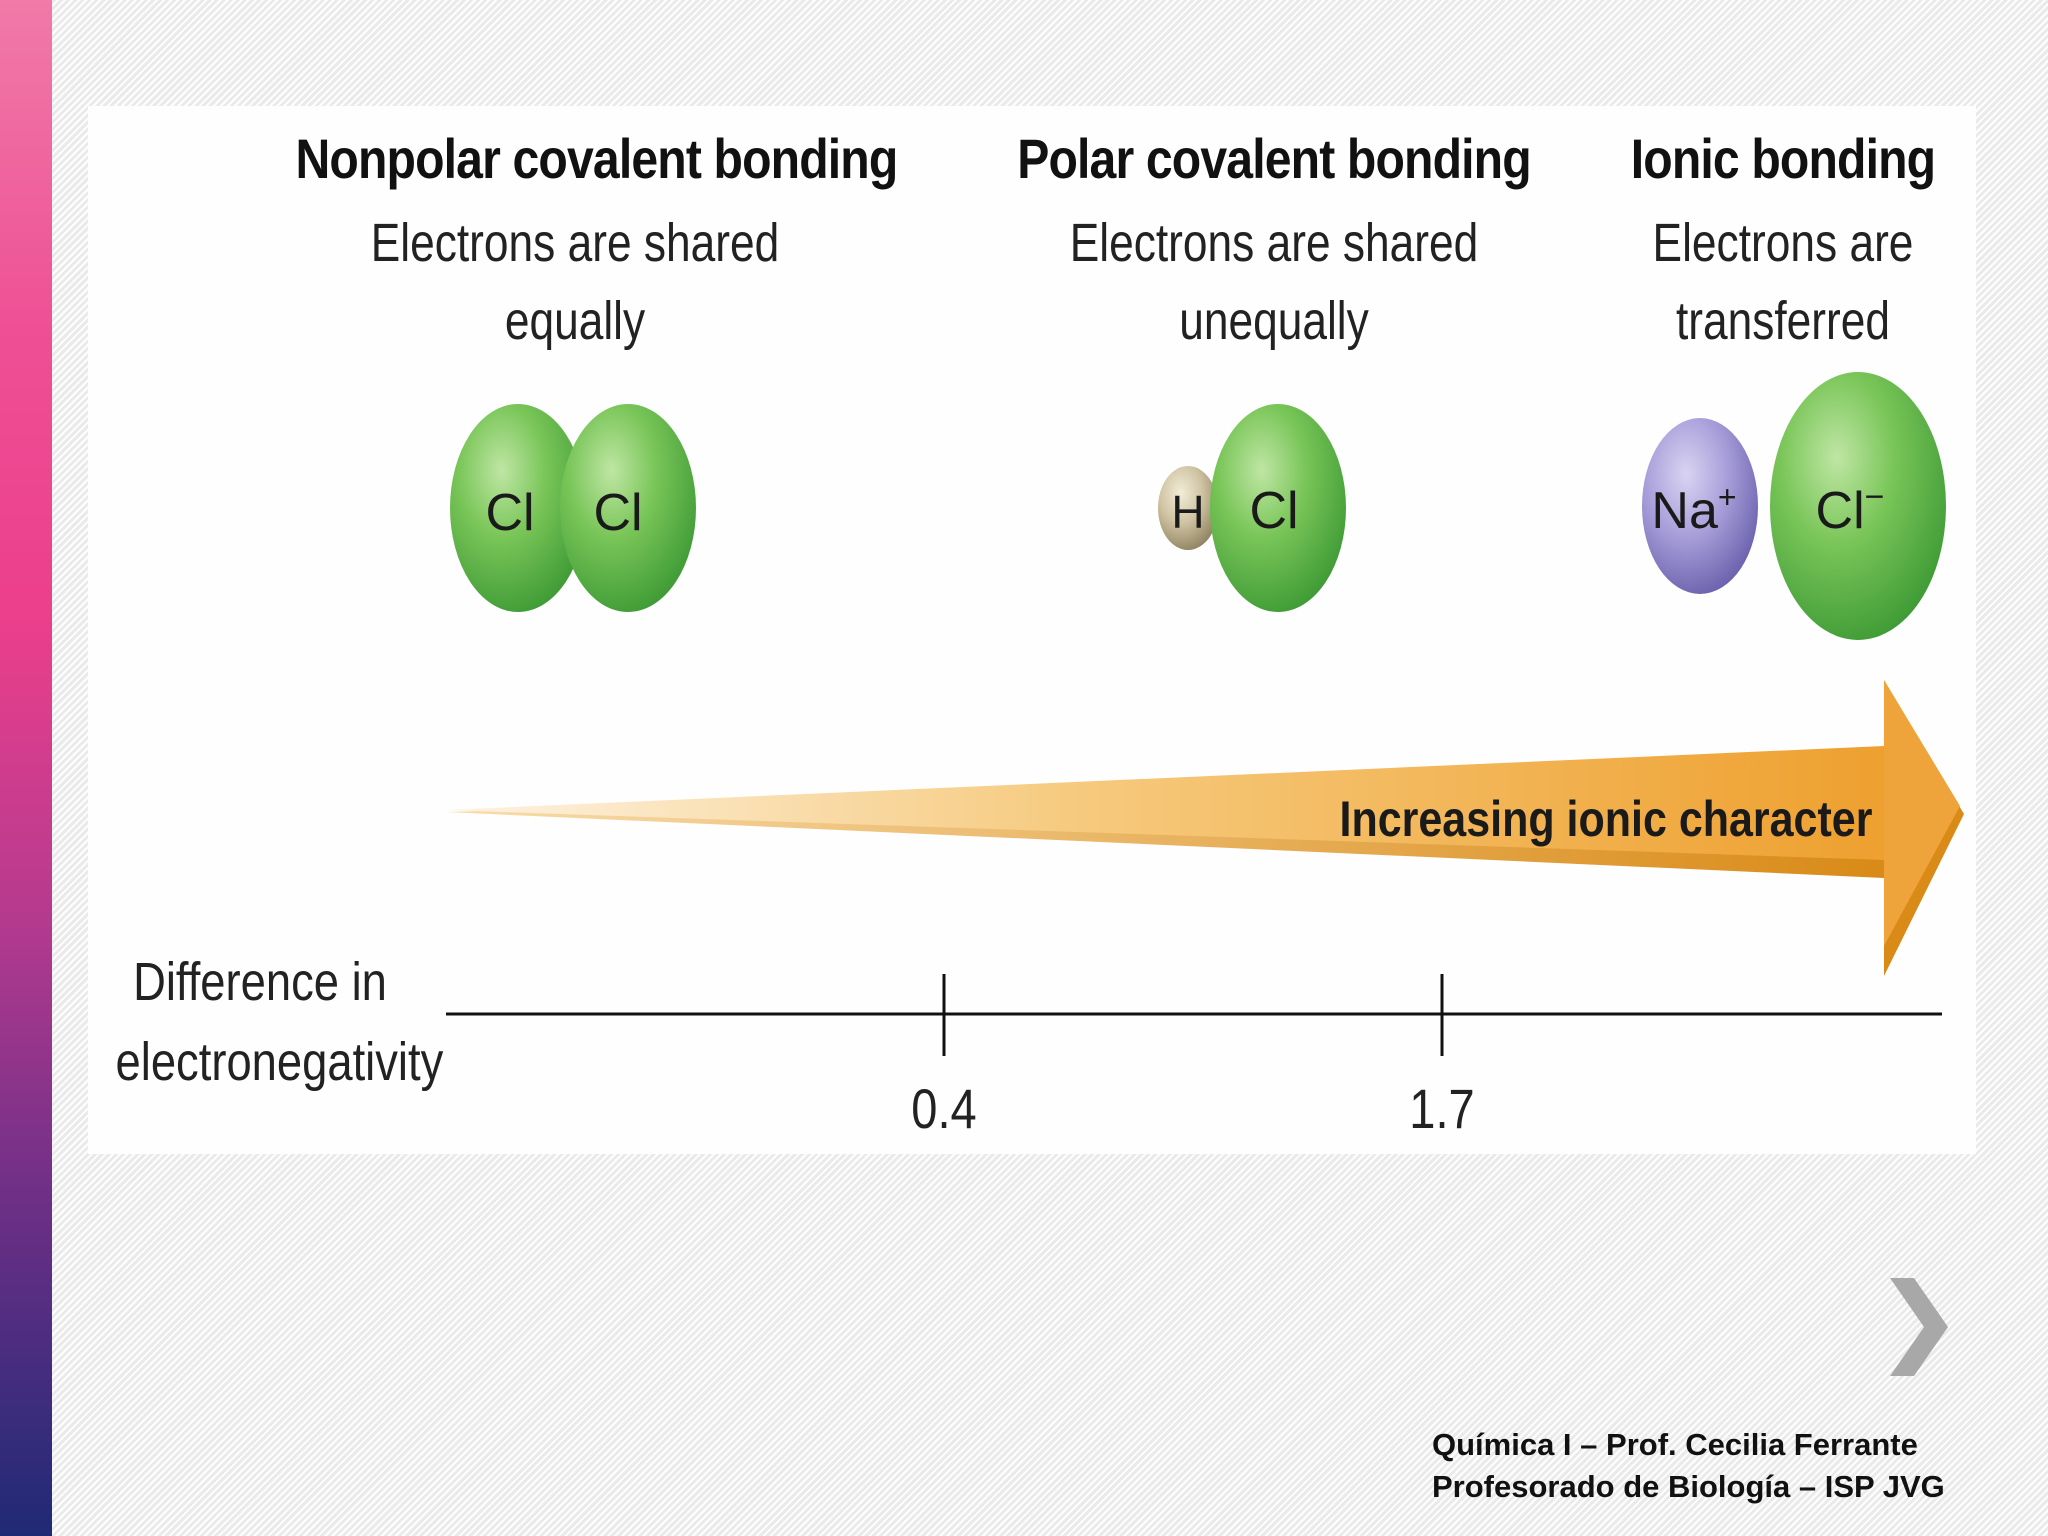 This screenshot has width=2048, height=1536. What do you see at coordinates (279, 1022) in the screenshot?
I see `axis-label: Difference in electronegativity` at bounding box center [279, 1022].